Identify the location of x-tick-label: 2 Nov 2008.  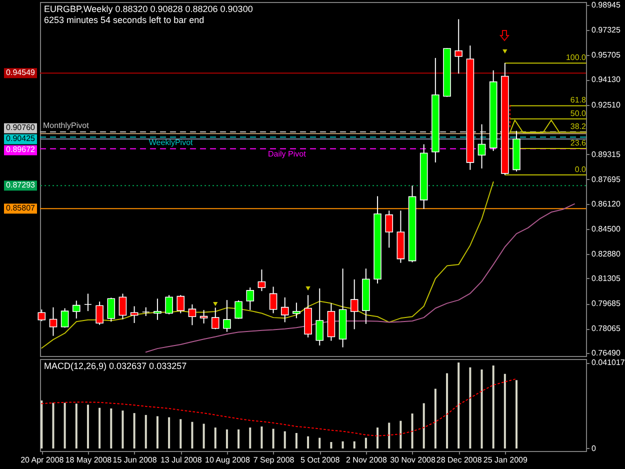
(367, 460).